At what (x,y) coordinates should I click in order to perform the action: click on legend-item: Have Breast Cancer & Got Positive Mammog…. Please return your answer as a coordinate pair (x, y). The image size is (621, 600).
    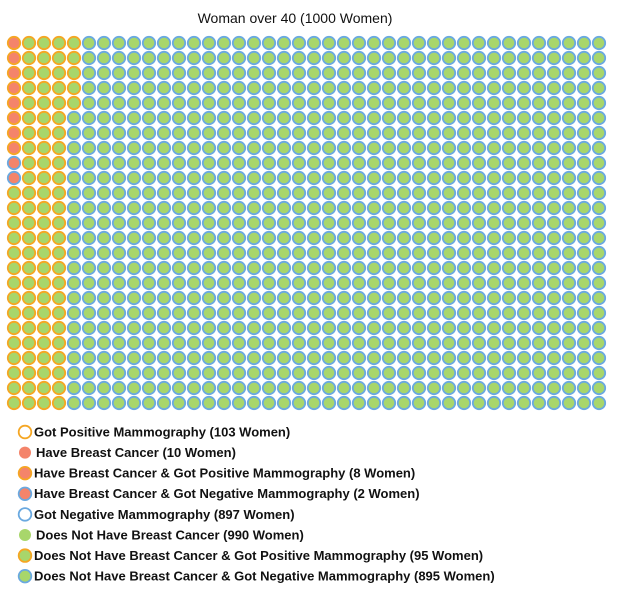
    Looking at the image, I should click on (216, 473).